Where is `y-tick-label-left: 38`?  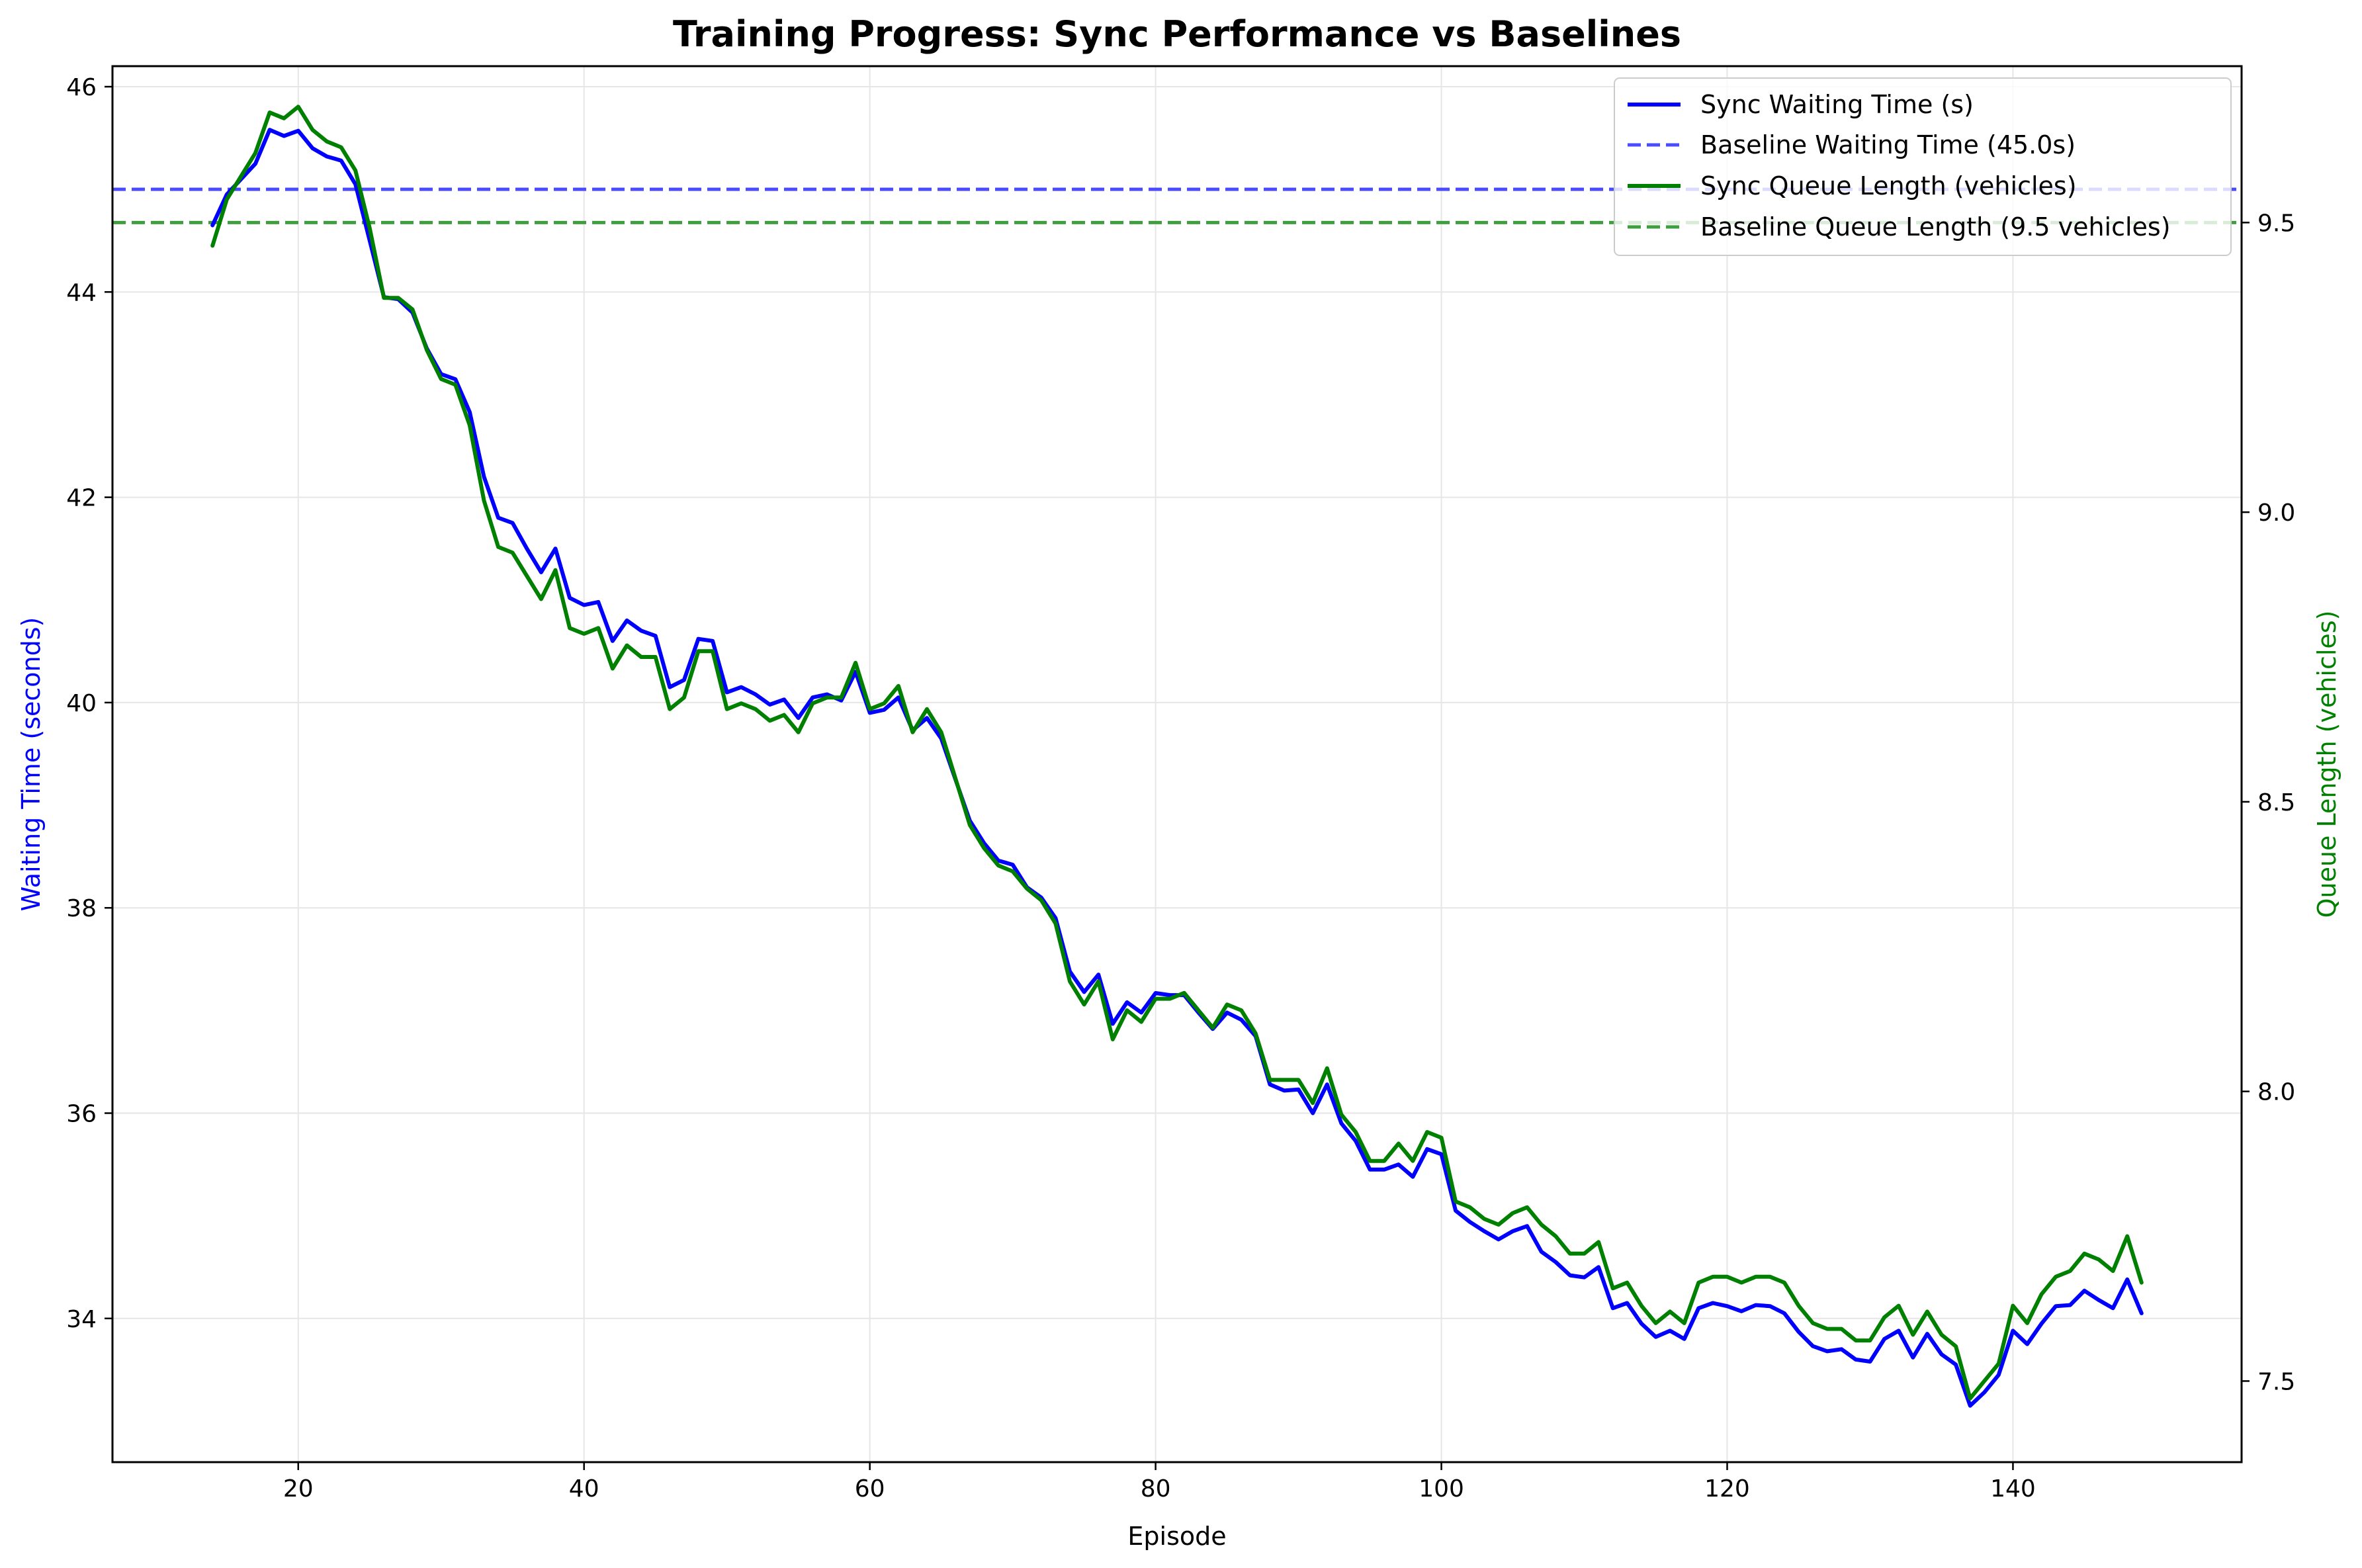
y-tick-label-left: 38 is located at coordinates (81, 909).